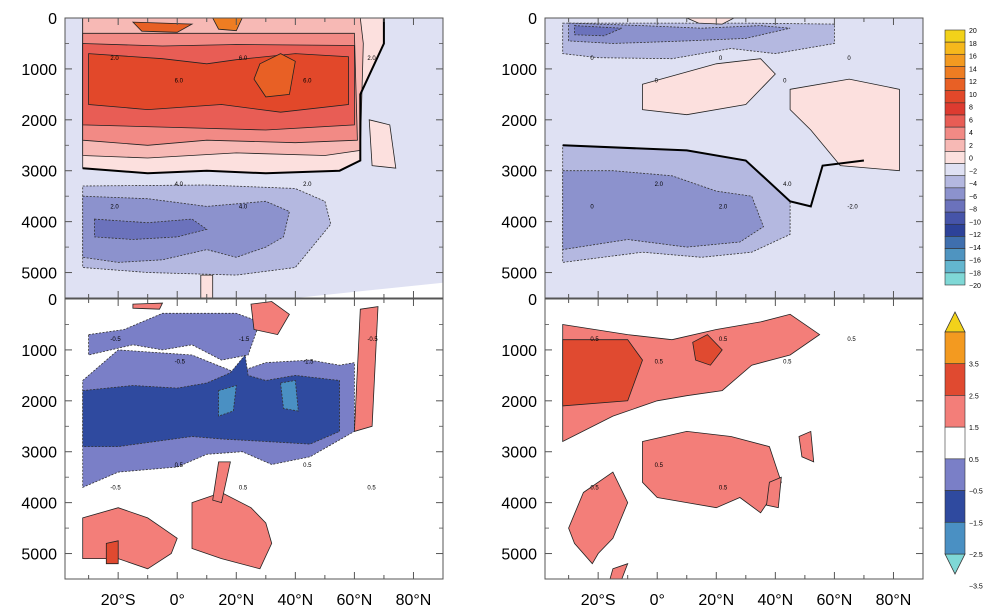 This screenshot has height=612, width=987. Describe the element at coordinates (974, 396) in the screenshot. I see `colorbar-label: 2.5` at that location.